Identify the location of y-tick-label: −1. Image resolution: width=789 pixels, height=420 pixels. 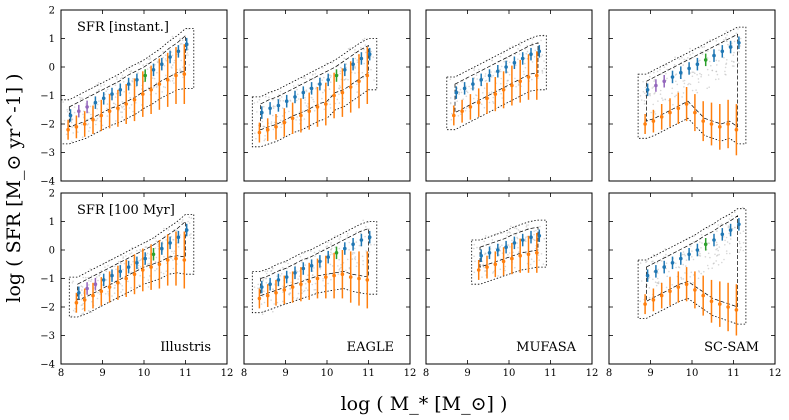
(47, 279).